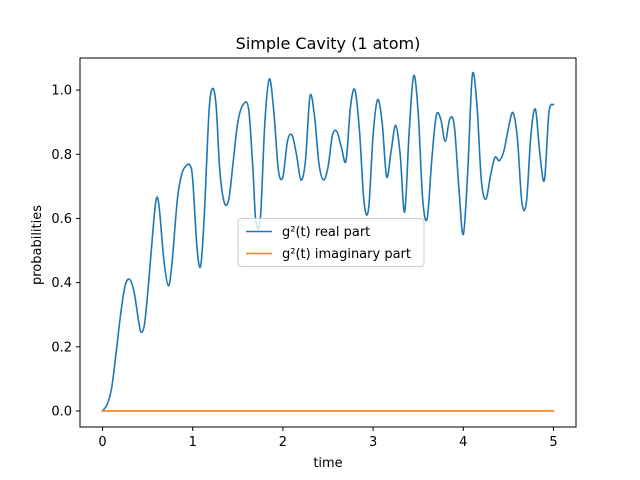 The height and width of the screenshot is (480, 640). What do you see at coordinates (328, 43) in the screenshot?
I see `chart-title: Simple Cavity (1 atom)` at bounding box center [328, 43].